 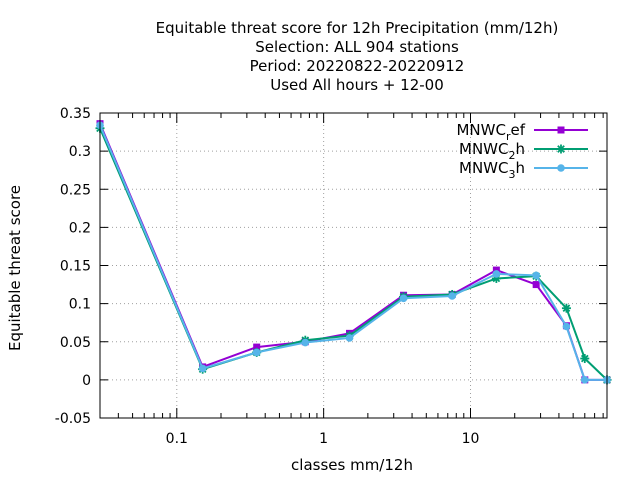 What do you see at coordinates (471, 439) in the screenshot?
I see `x-tick-label: 10` at bounding box center [471, 439].